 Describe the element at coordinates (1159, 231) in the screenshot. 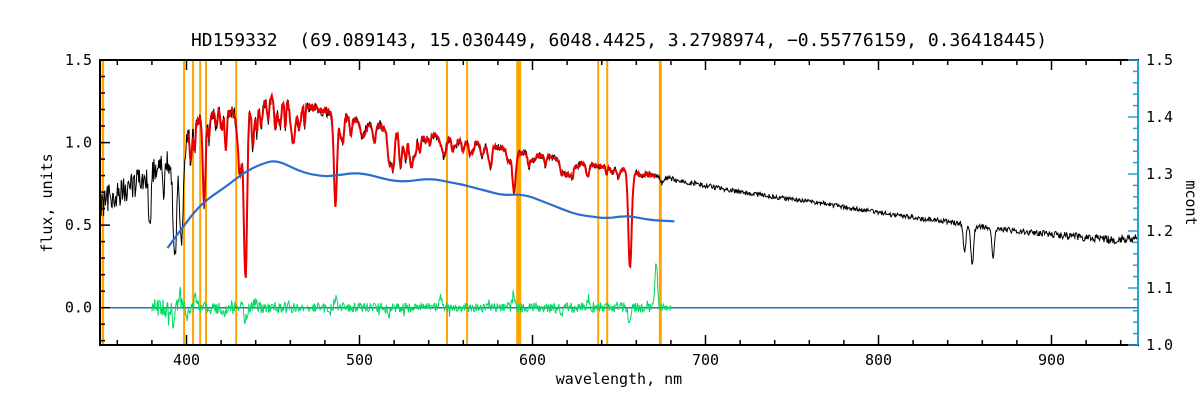

I see `tick-label: 1.2` at that location.